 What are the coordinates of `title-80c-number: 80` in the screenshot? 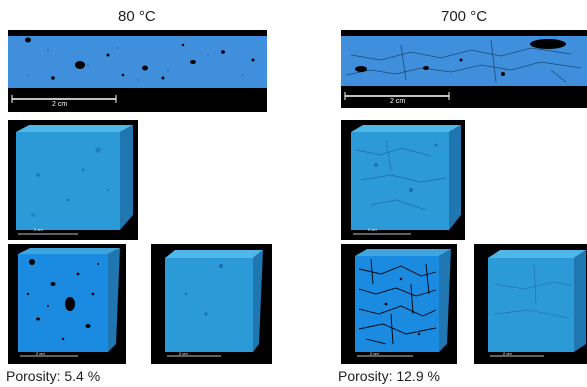 It's located at (126, 16).